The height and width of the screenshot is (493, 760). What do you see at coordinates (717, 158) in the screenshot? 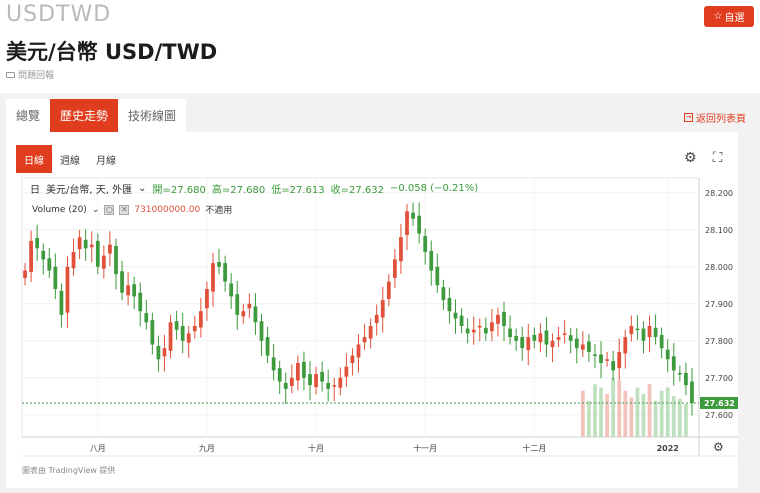
I see `fullscreen-icon: ⛶` at bounding box center [717, 158].